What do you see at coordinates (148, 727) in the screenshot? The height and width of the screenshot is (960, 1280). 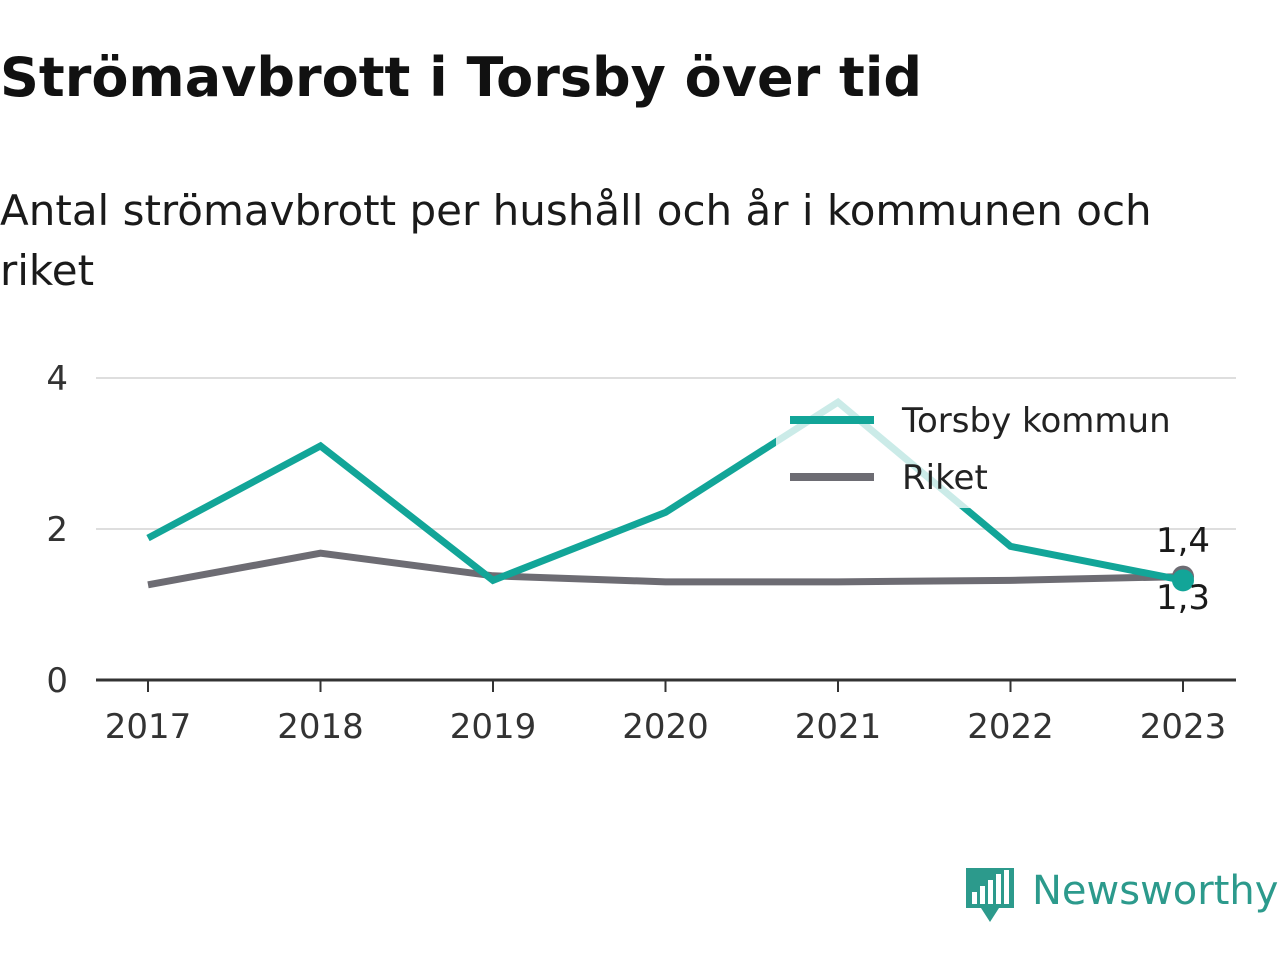 I see `x-tick-label: 2017` at bounding box center [148, 727].